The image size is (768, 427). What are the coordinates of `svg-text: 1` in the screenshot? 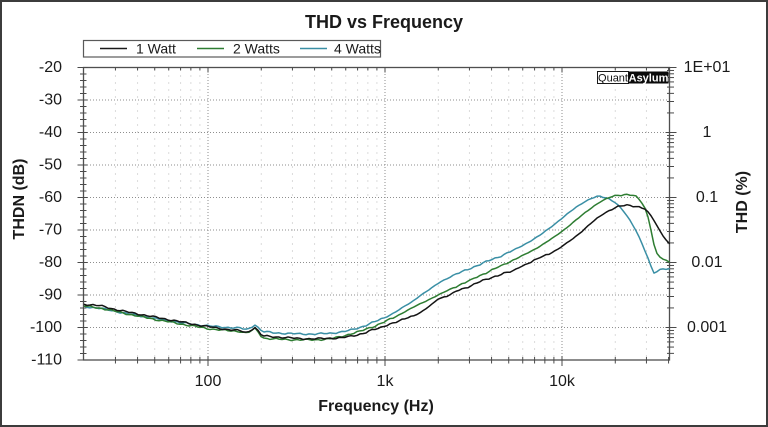 It's located at (707, 132).